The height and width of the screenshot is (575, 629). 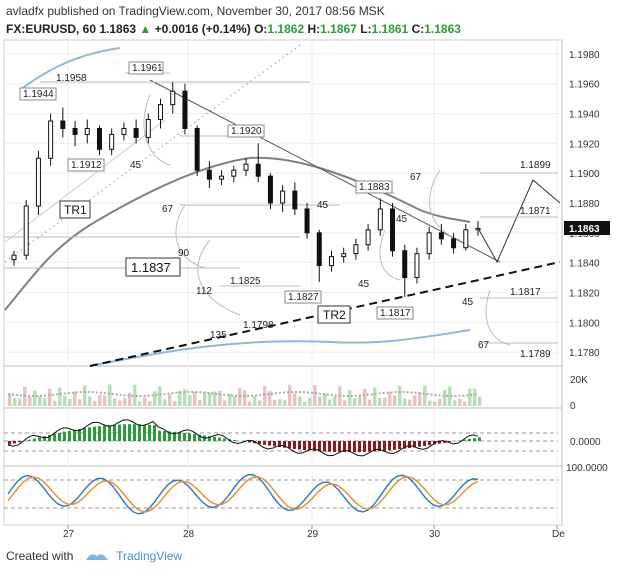 I want to click on label-1817: 1.1817, so click(x=525, y=292).